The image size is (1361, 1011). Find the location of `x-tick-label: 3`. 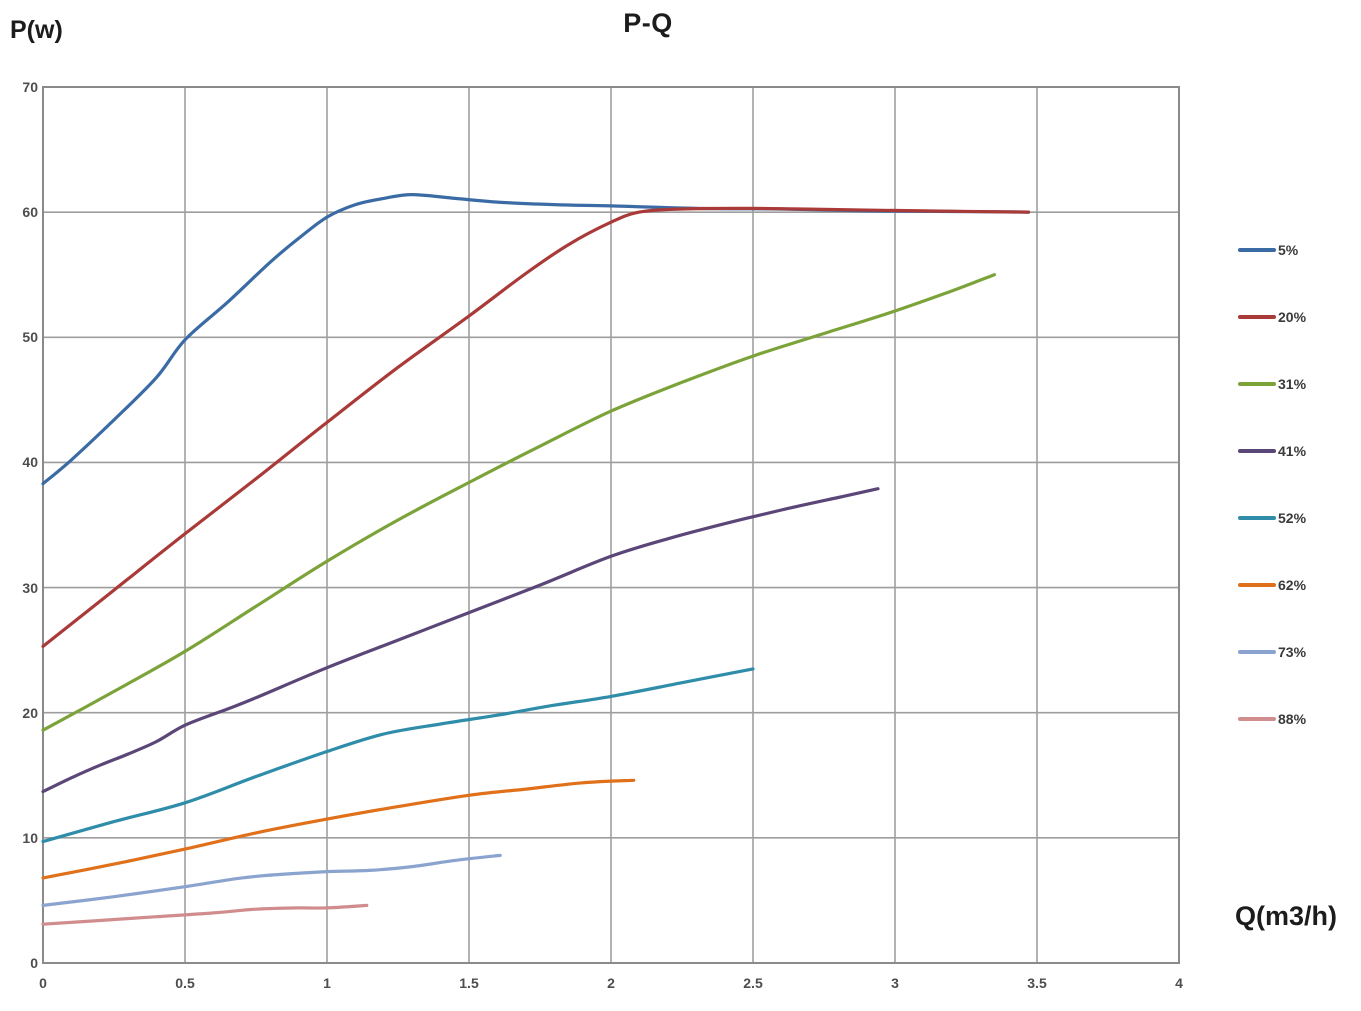

x-tick-label: 3 is located at coordinates (895, 983).